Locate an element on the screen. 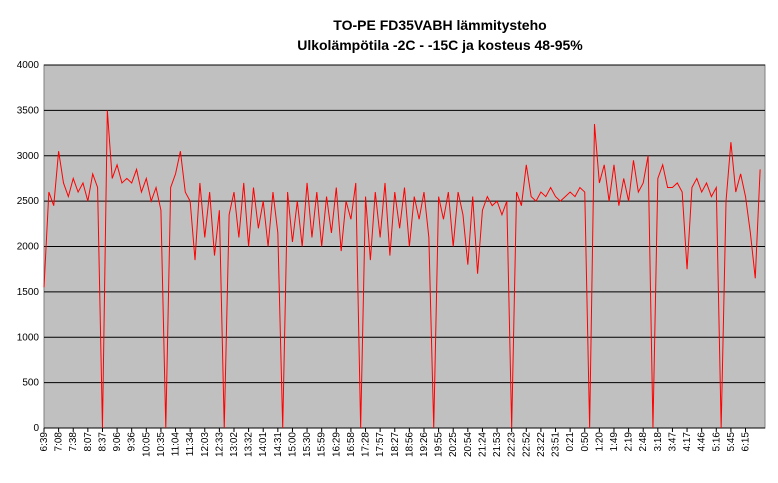  x-tick-label: 23:51 is located at coordinates (556, 444).